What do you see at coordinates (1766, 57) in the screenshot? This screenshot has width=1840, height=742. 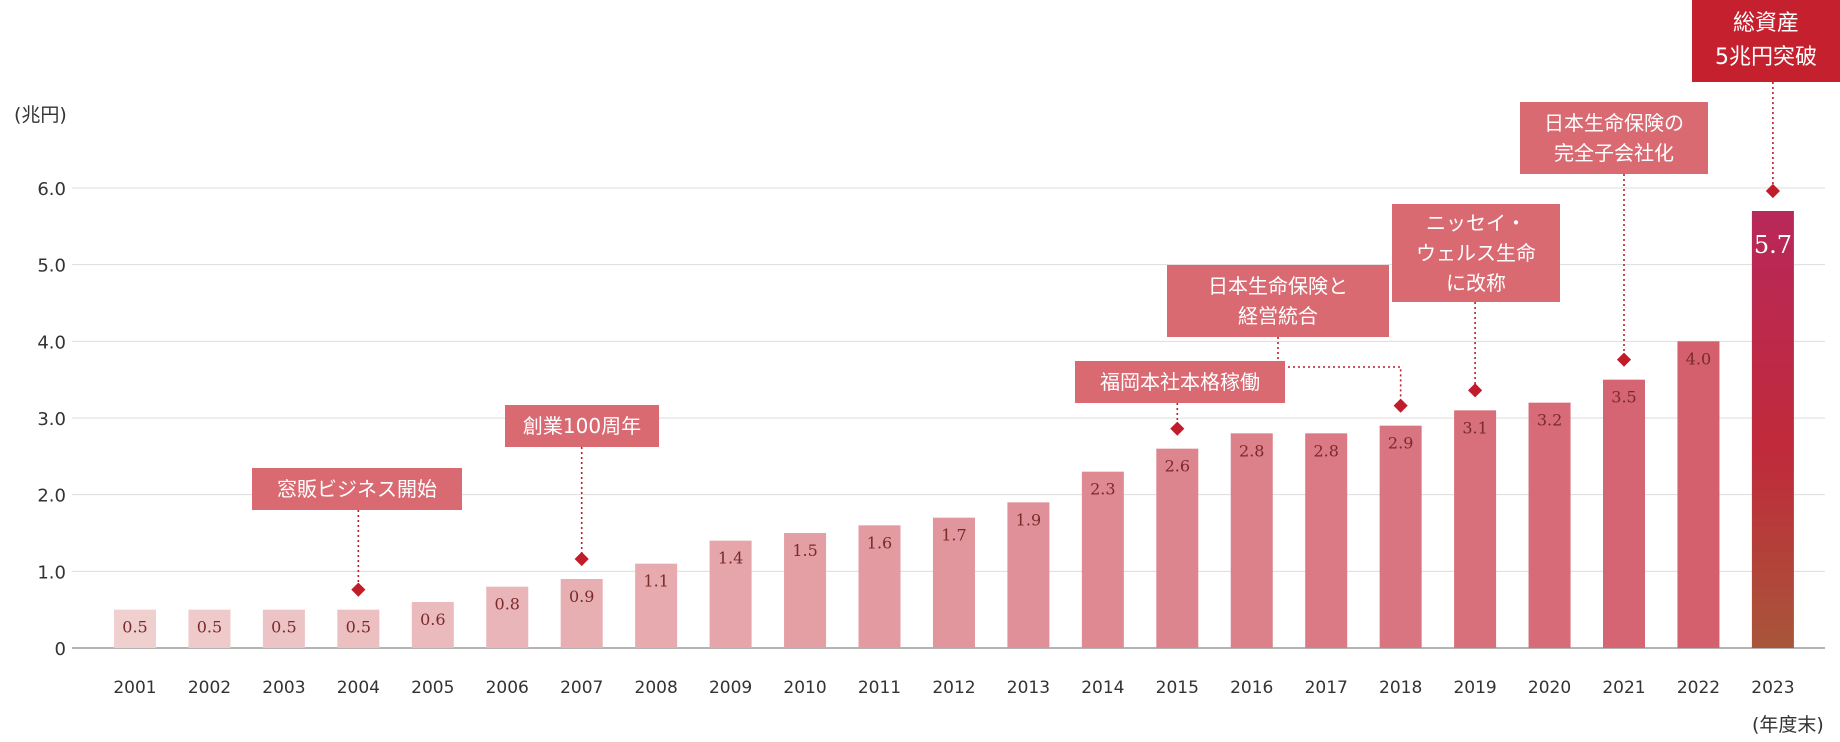 I see `callout-text: 5兆円突破` at bounding box center [1766, 57].